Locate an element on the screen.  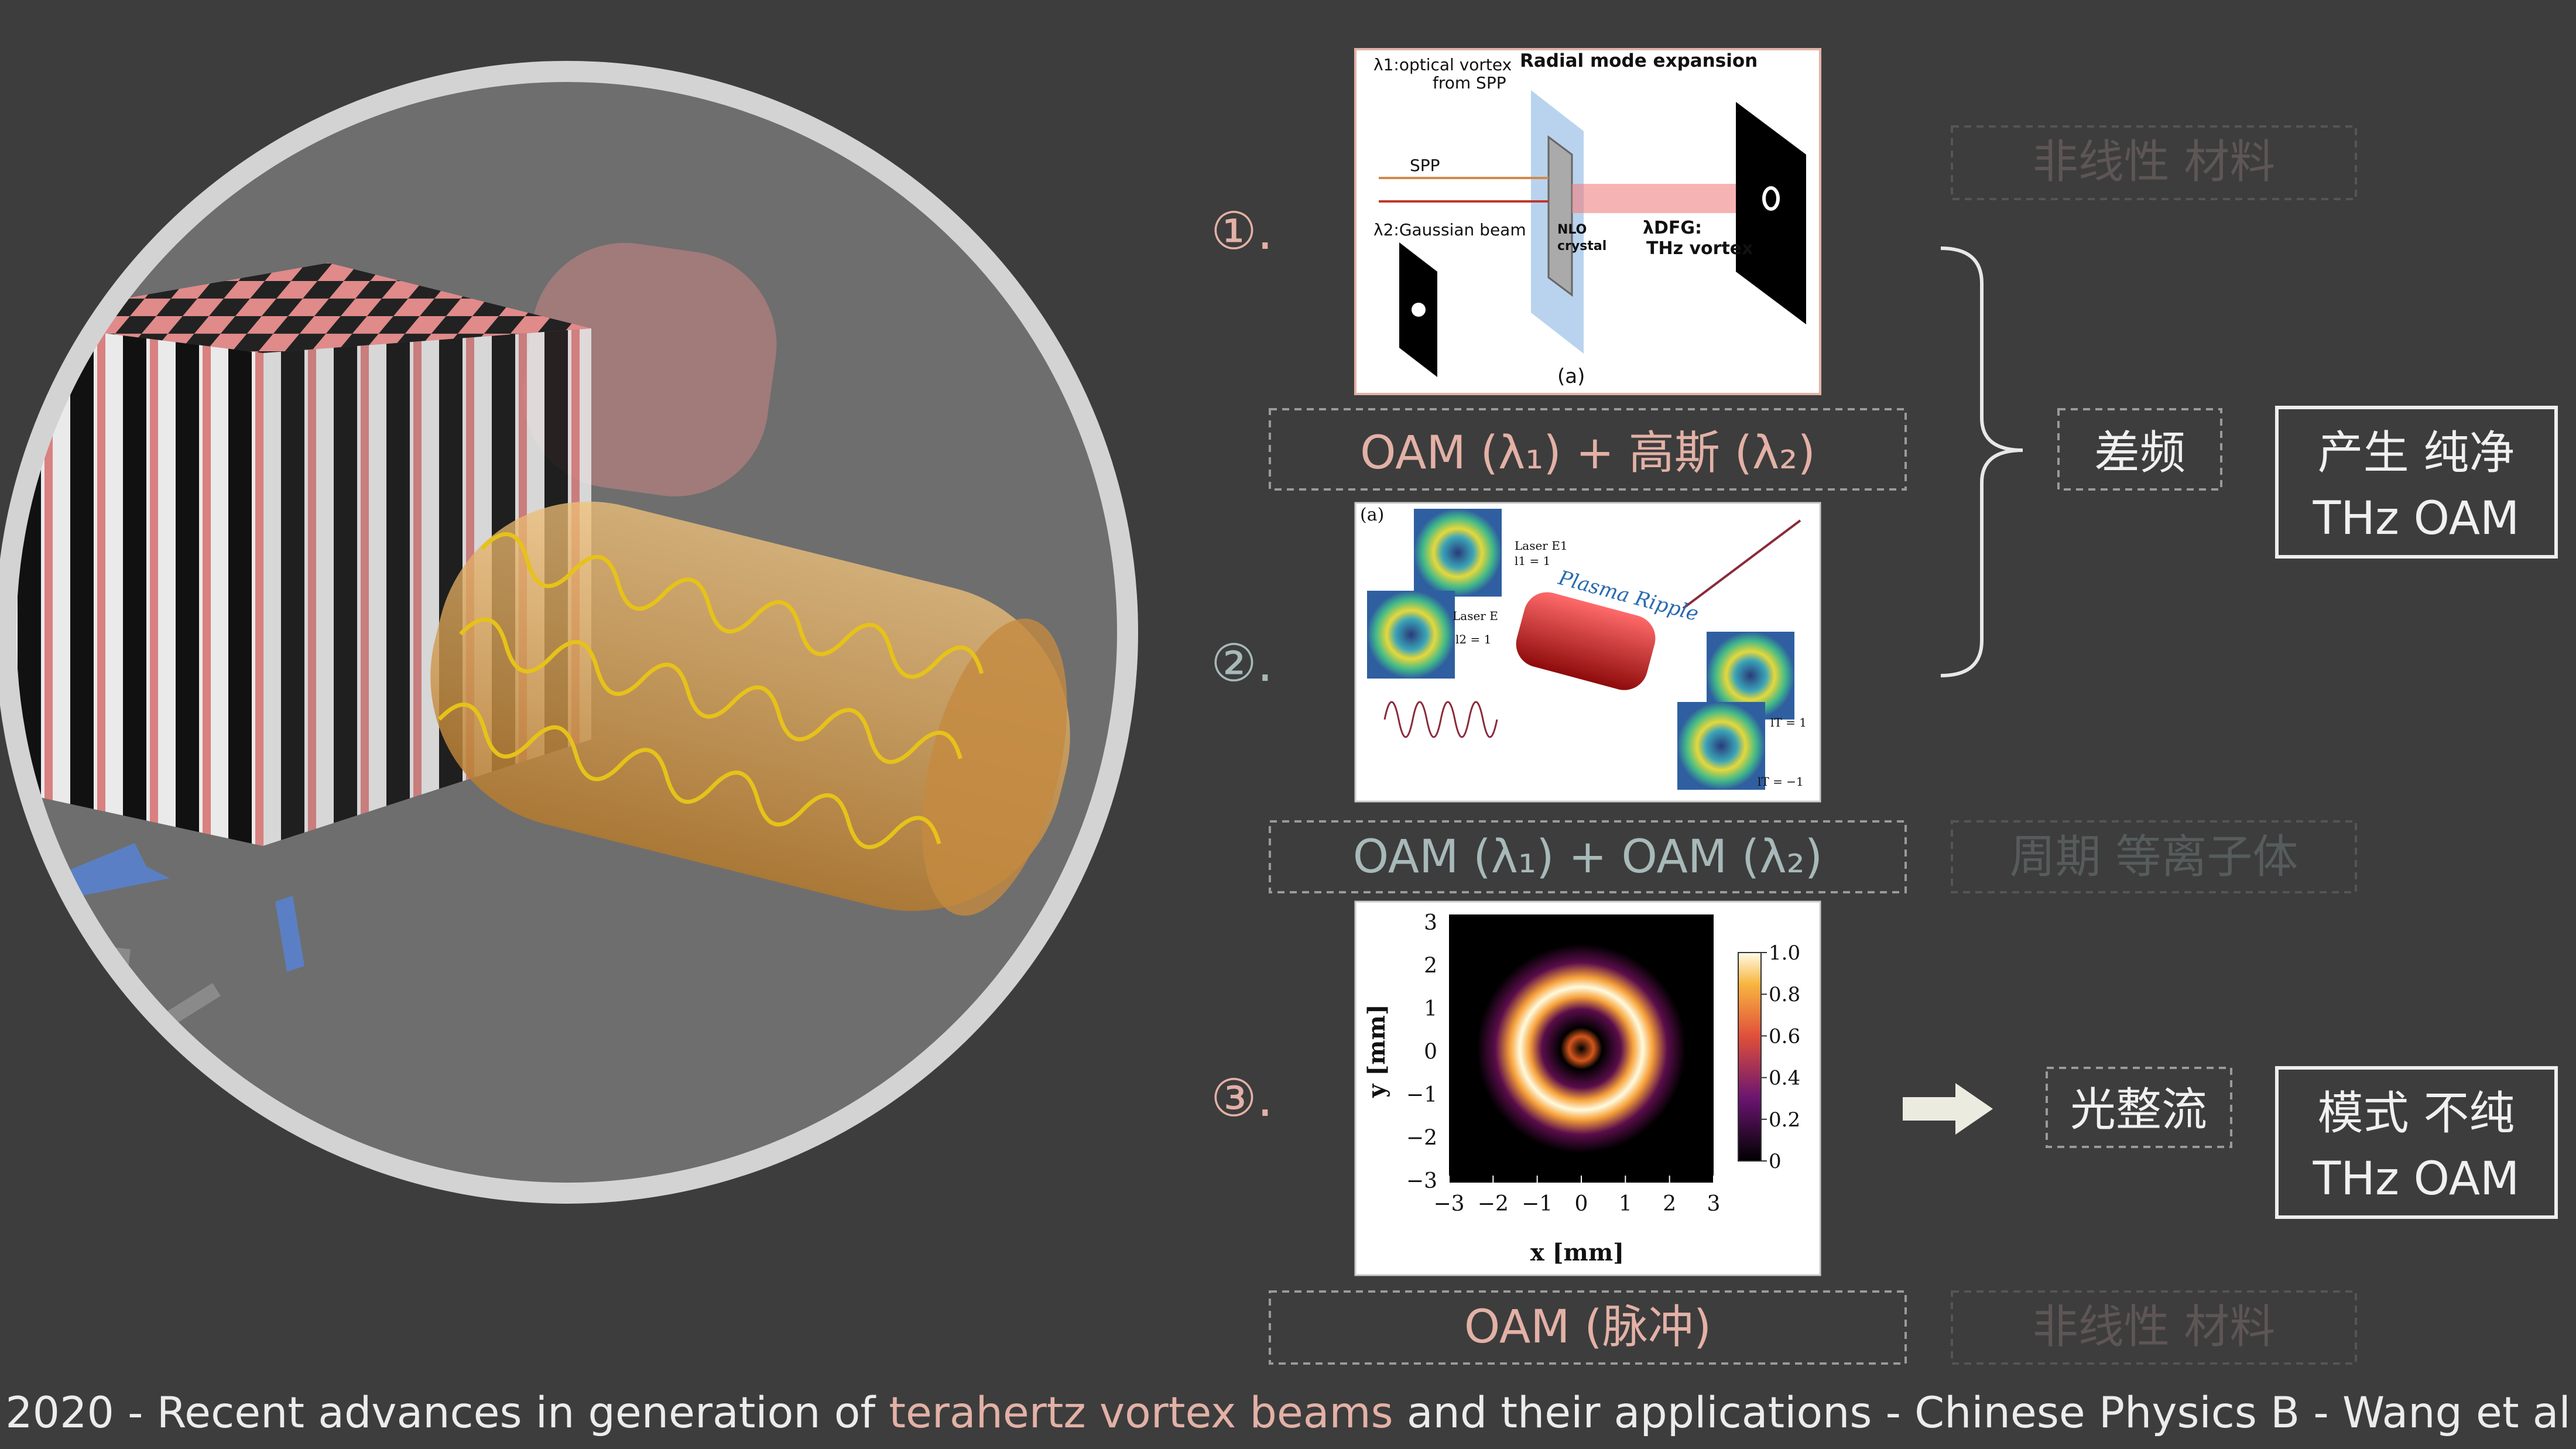
footer-highlight: terahertz vortex beams is located at coordinates (1141, 1413).